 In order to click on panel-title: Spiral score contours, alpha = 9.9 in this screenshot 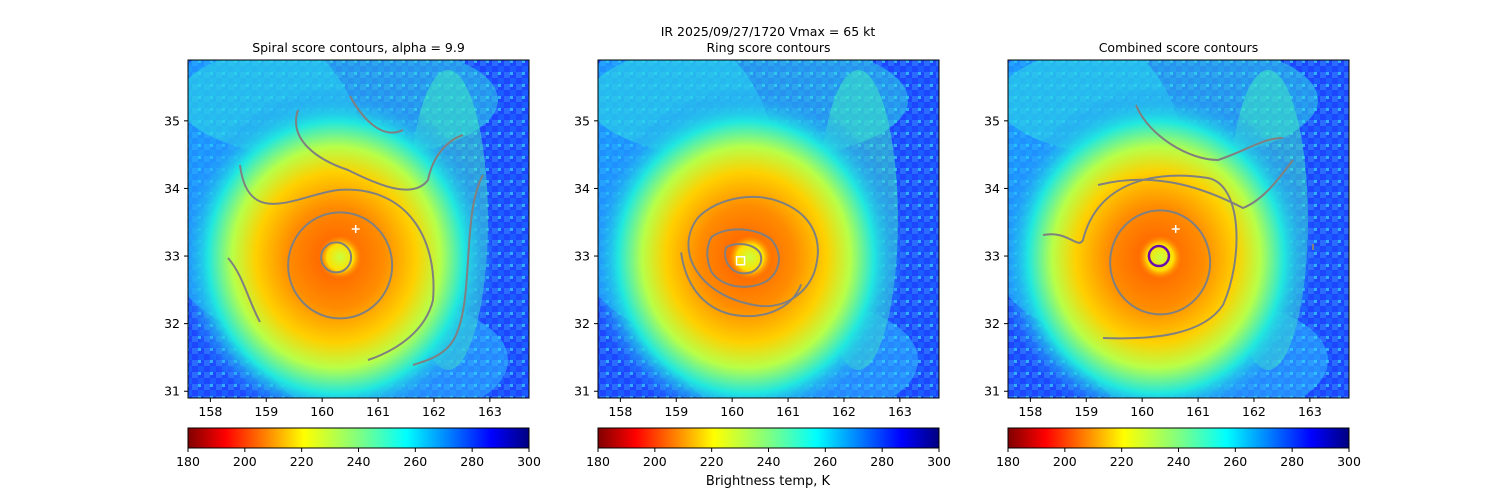, I will do `click(358, 47)`.